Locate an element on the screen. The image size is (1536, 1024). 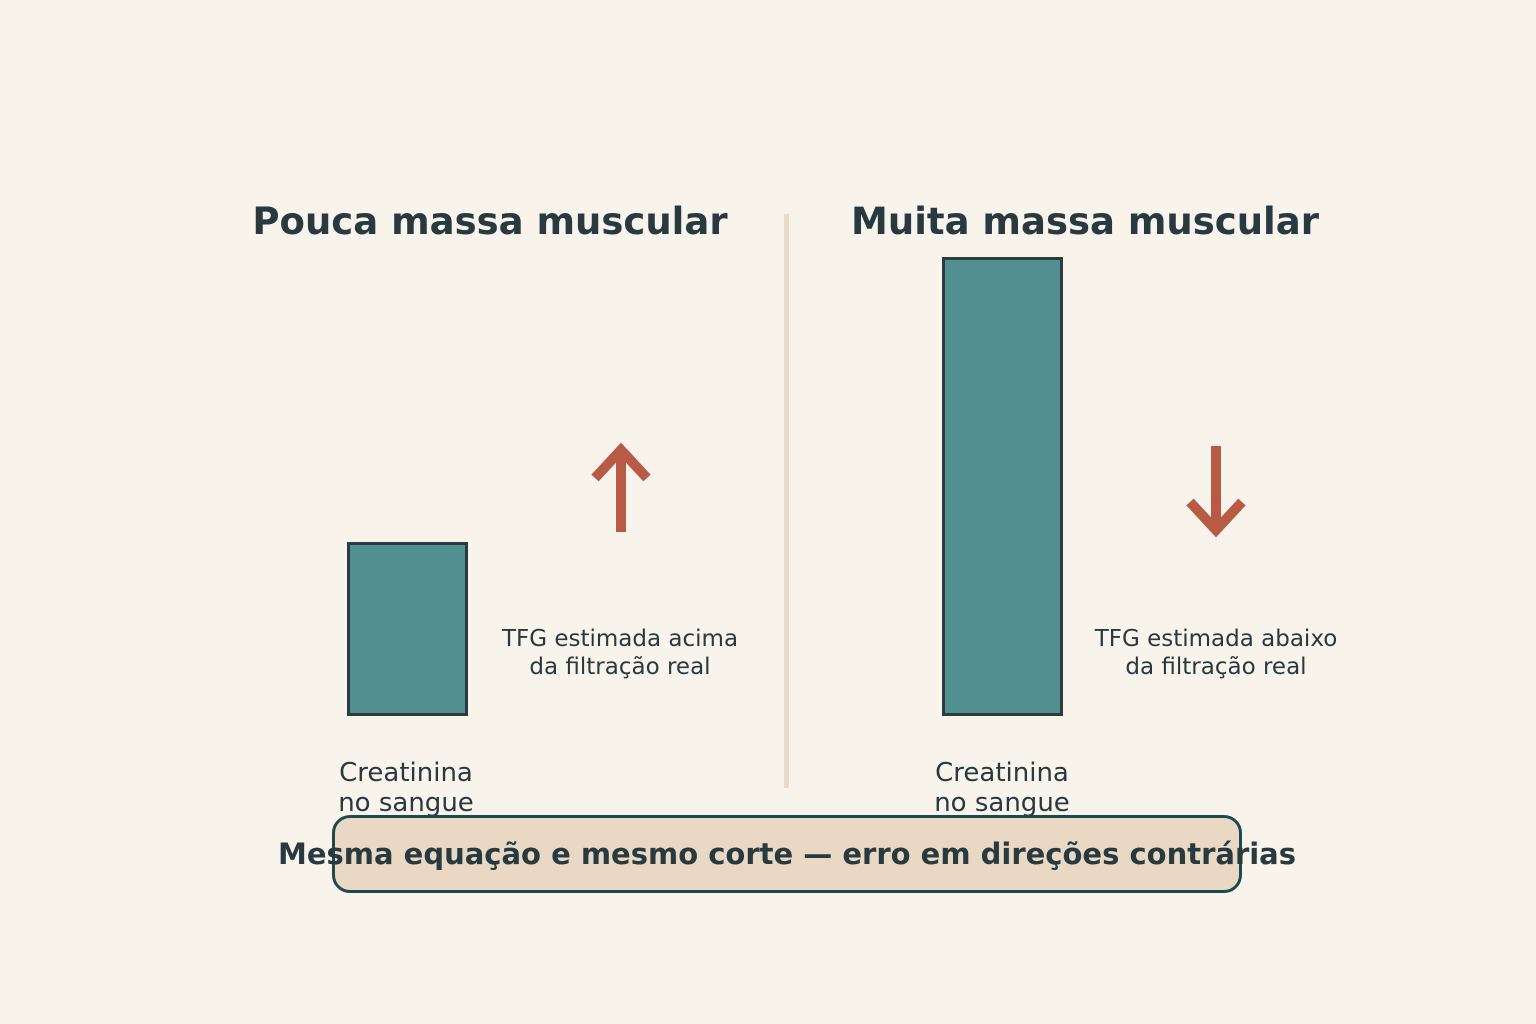
left-creatinine-bar is located at coordinates (407, 629).